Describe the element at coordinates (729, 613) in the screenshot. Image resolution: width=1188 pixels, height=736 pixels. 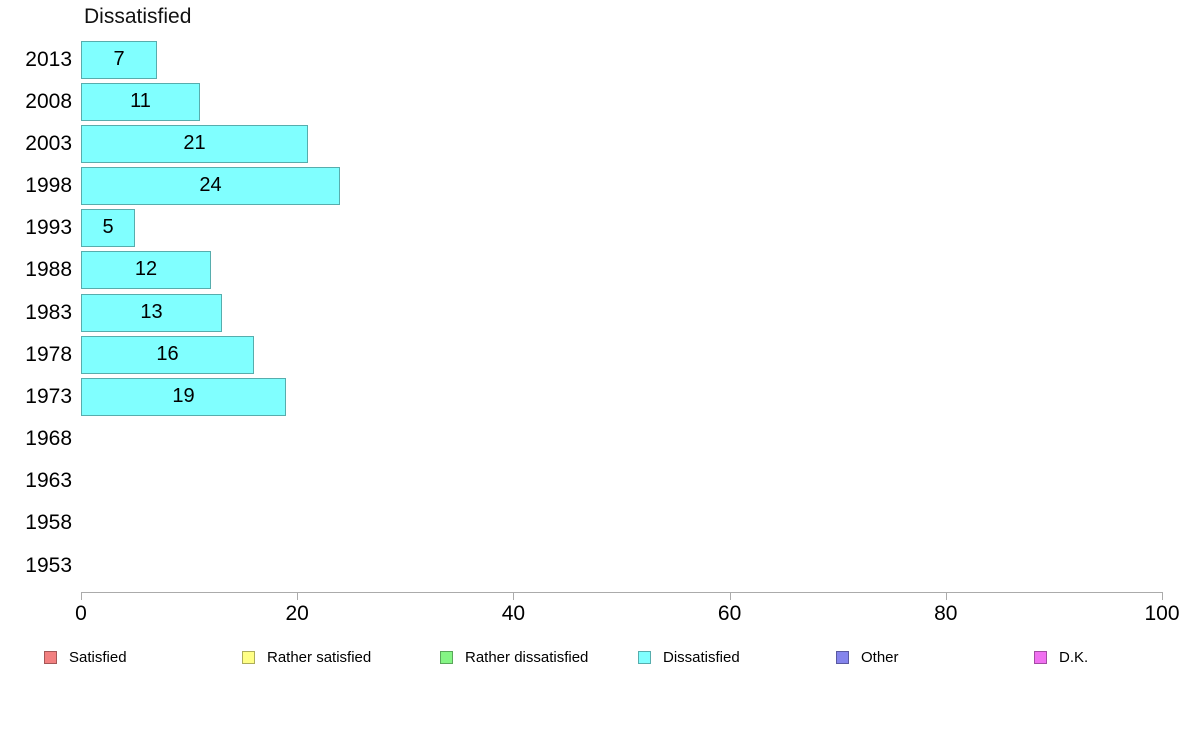
I see `x-axis-tick-label: 60` at that location.